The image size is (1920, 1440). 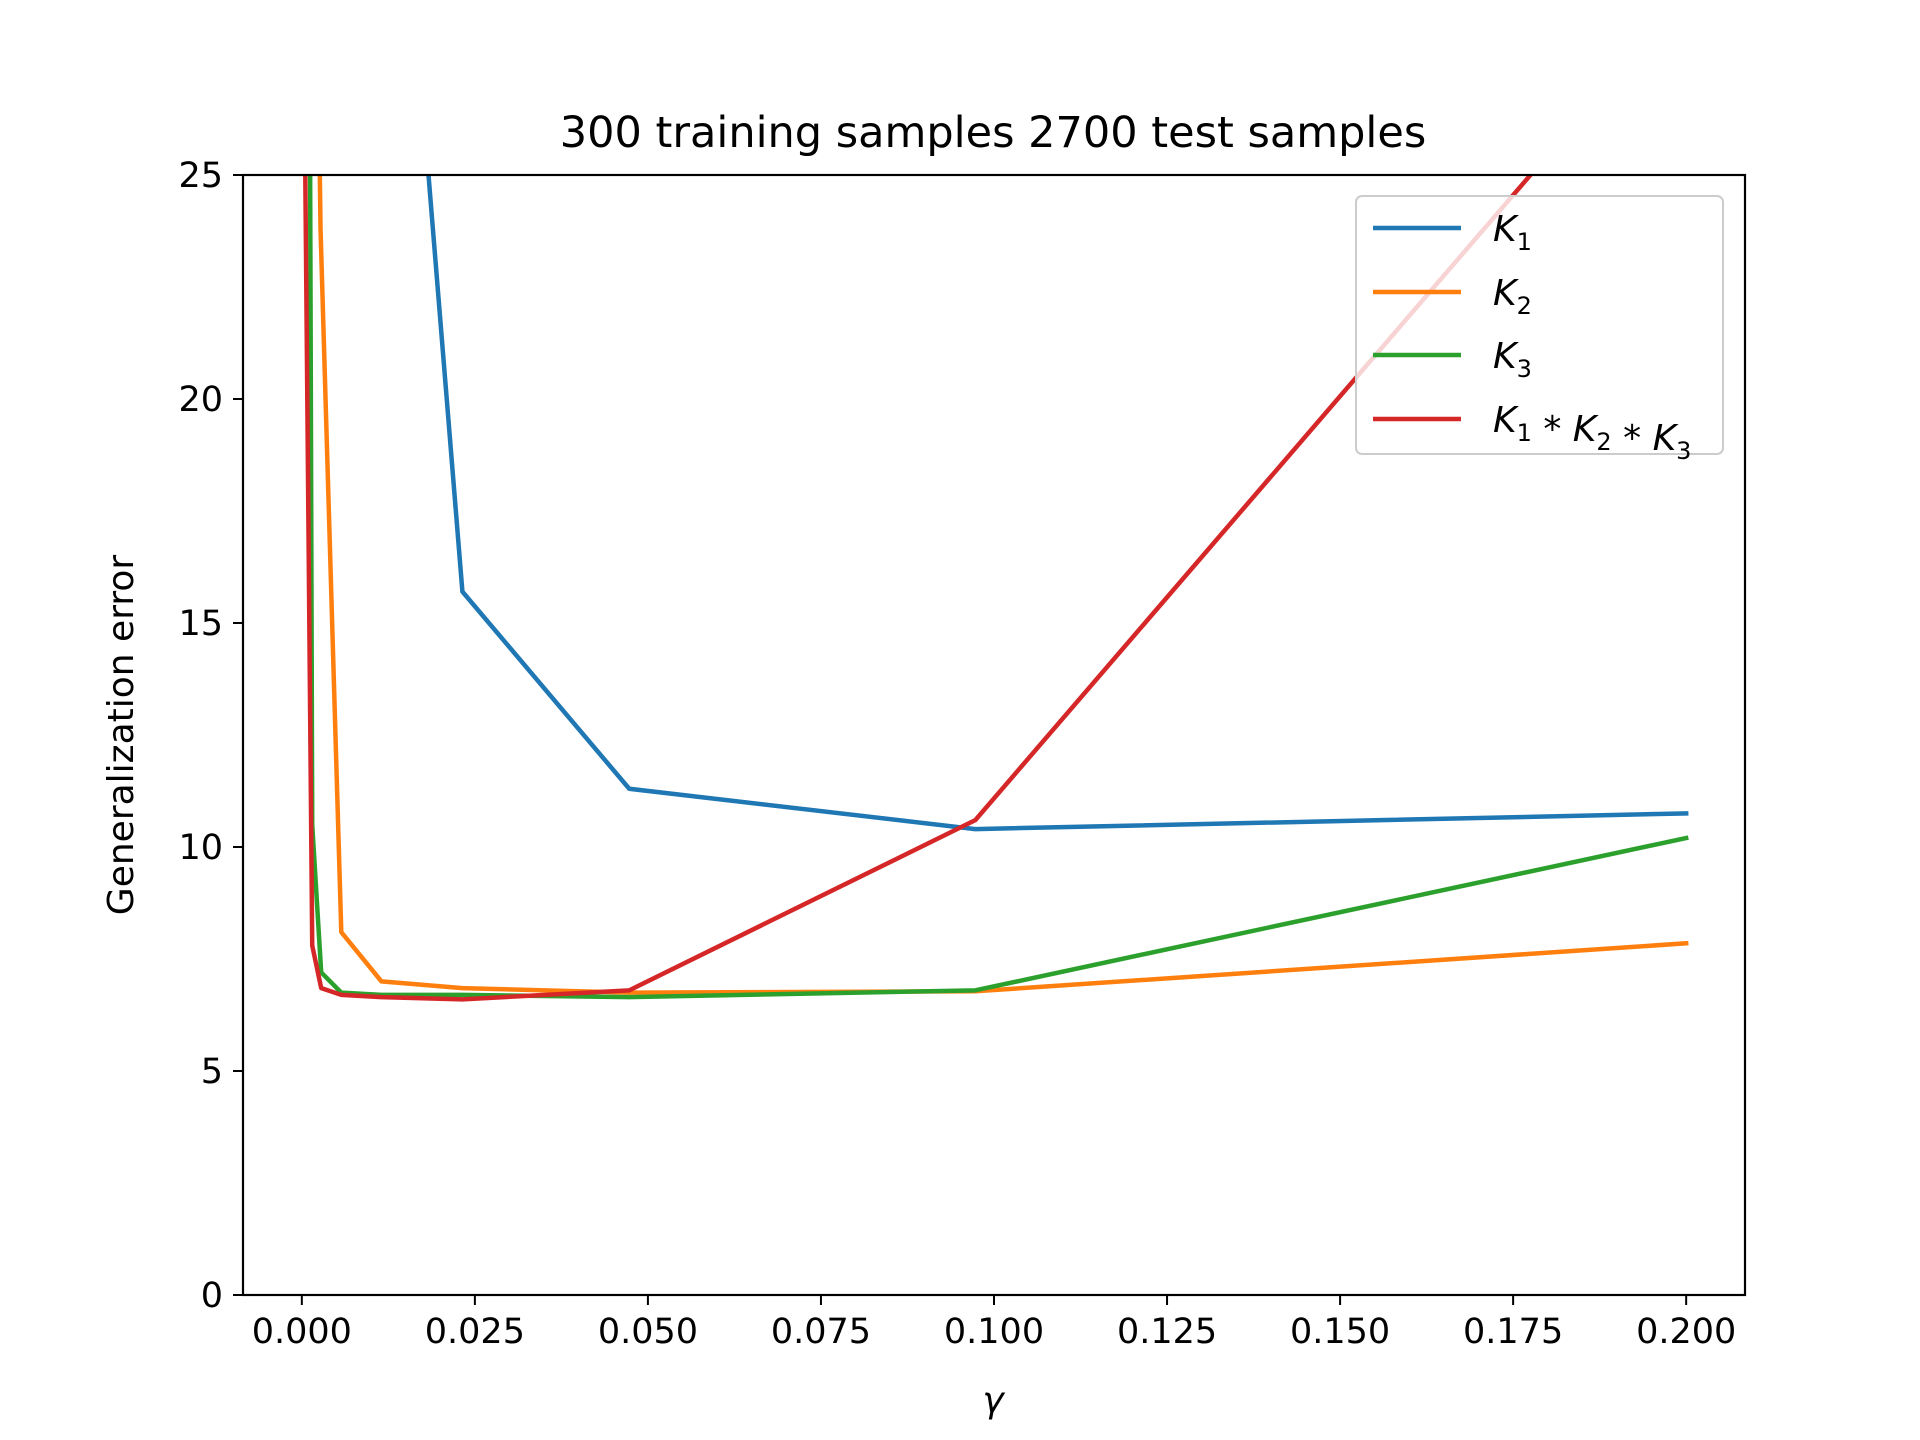 I want to click on y-tick-label: 25, so click(x=200, y=176).